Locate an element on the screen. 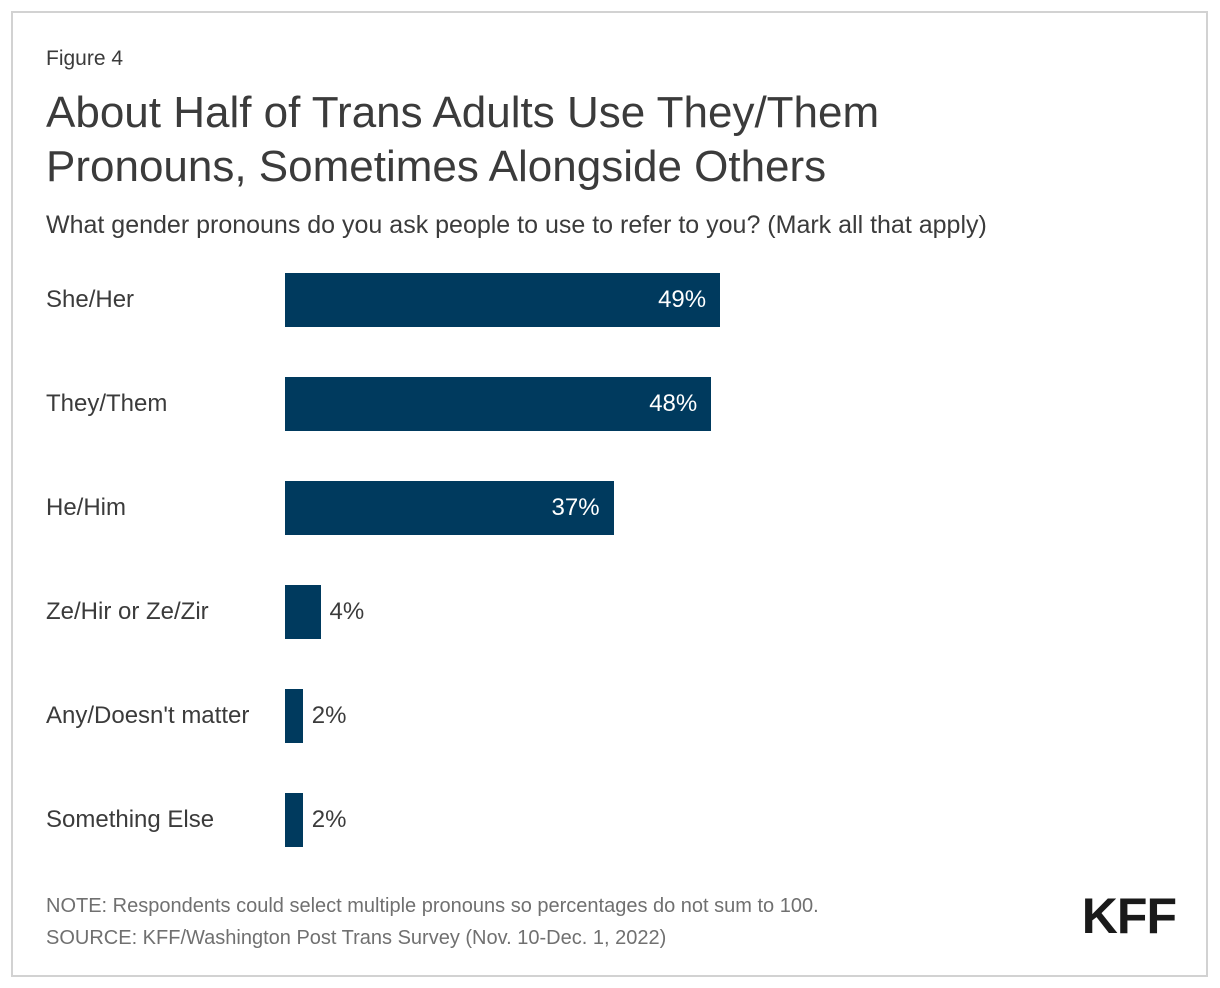  value-label: 4% is located at coordinates (347, 611).